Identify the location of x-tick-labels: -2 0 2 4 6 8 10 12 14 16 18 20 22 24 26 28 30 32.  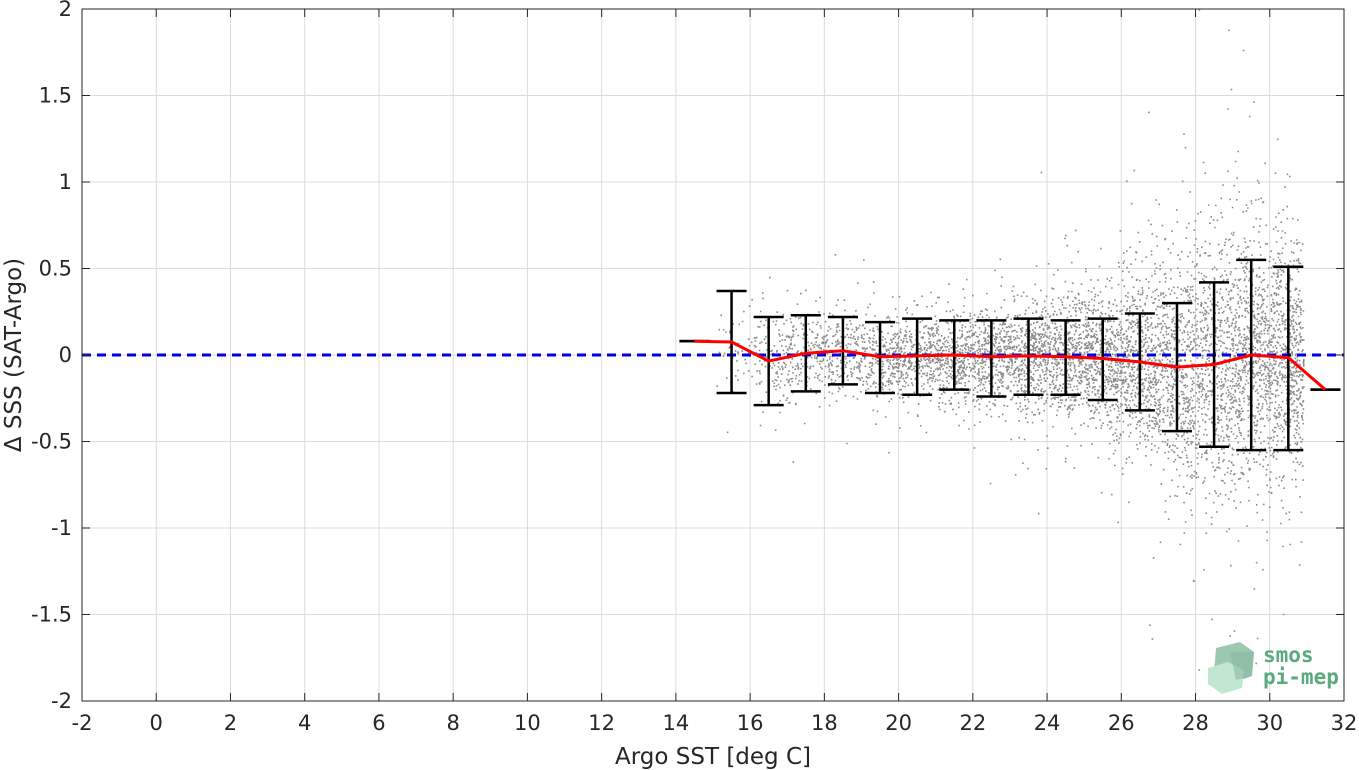
(715, 723).